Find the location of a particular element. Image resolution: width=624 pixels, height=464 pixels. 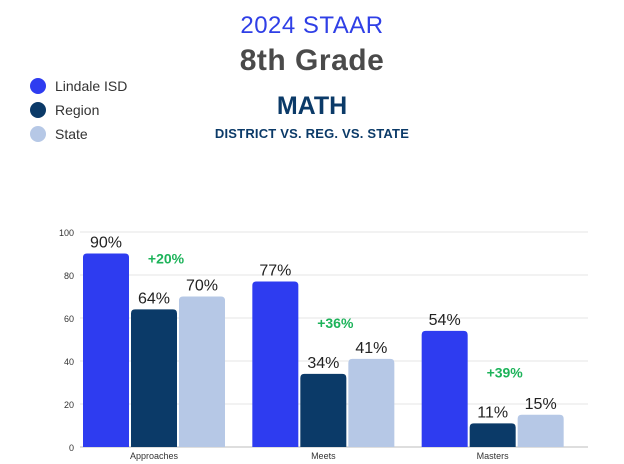

data-label-state-meets: 41% is located at coordinates (371, 348).